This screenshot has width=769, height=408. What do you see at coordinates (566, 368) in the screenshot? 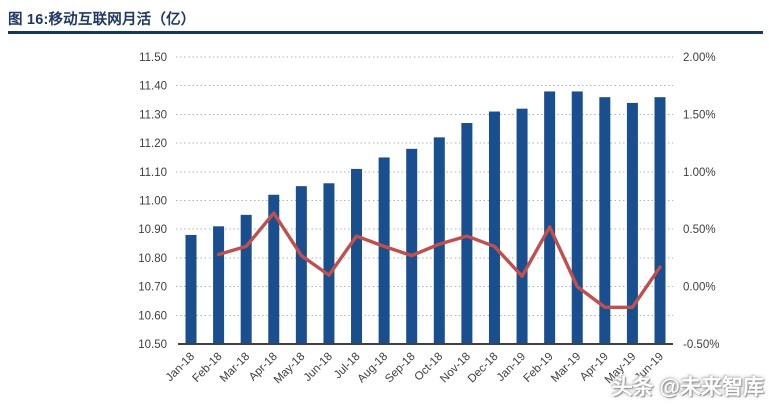
I see `x-tick-label: Mar-19` at bounding box center [566, 368].